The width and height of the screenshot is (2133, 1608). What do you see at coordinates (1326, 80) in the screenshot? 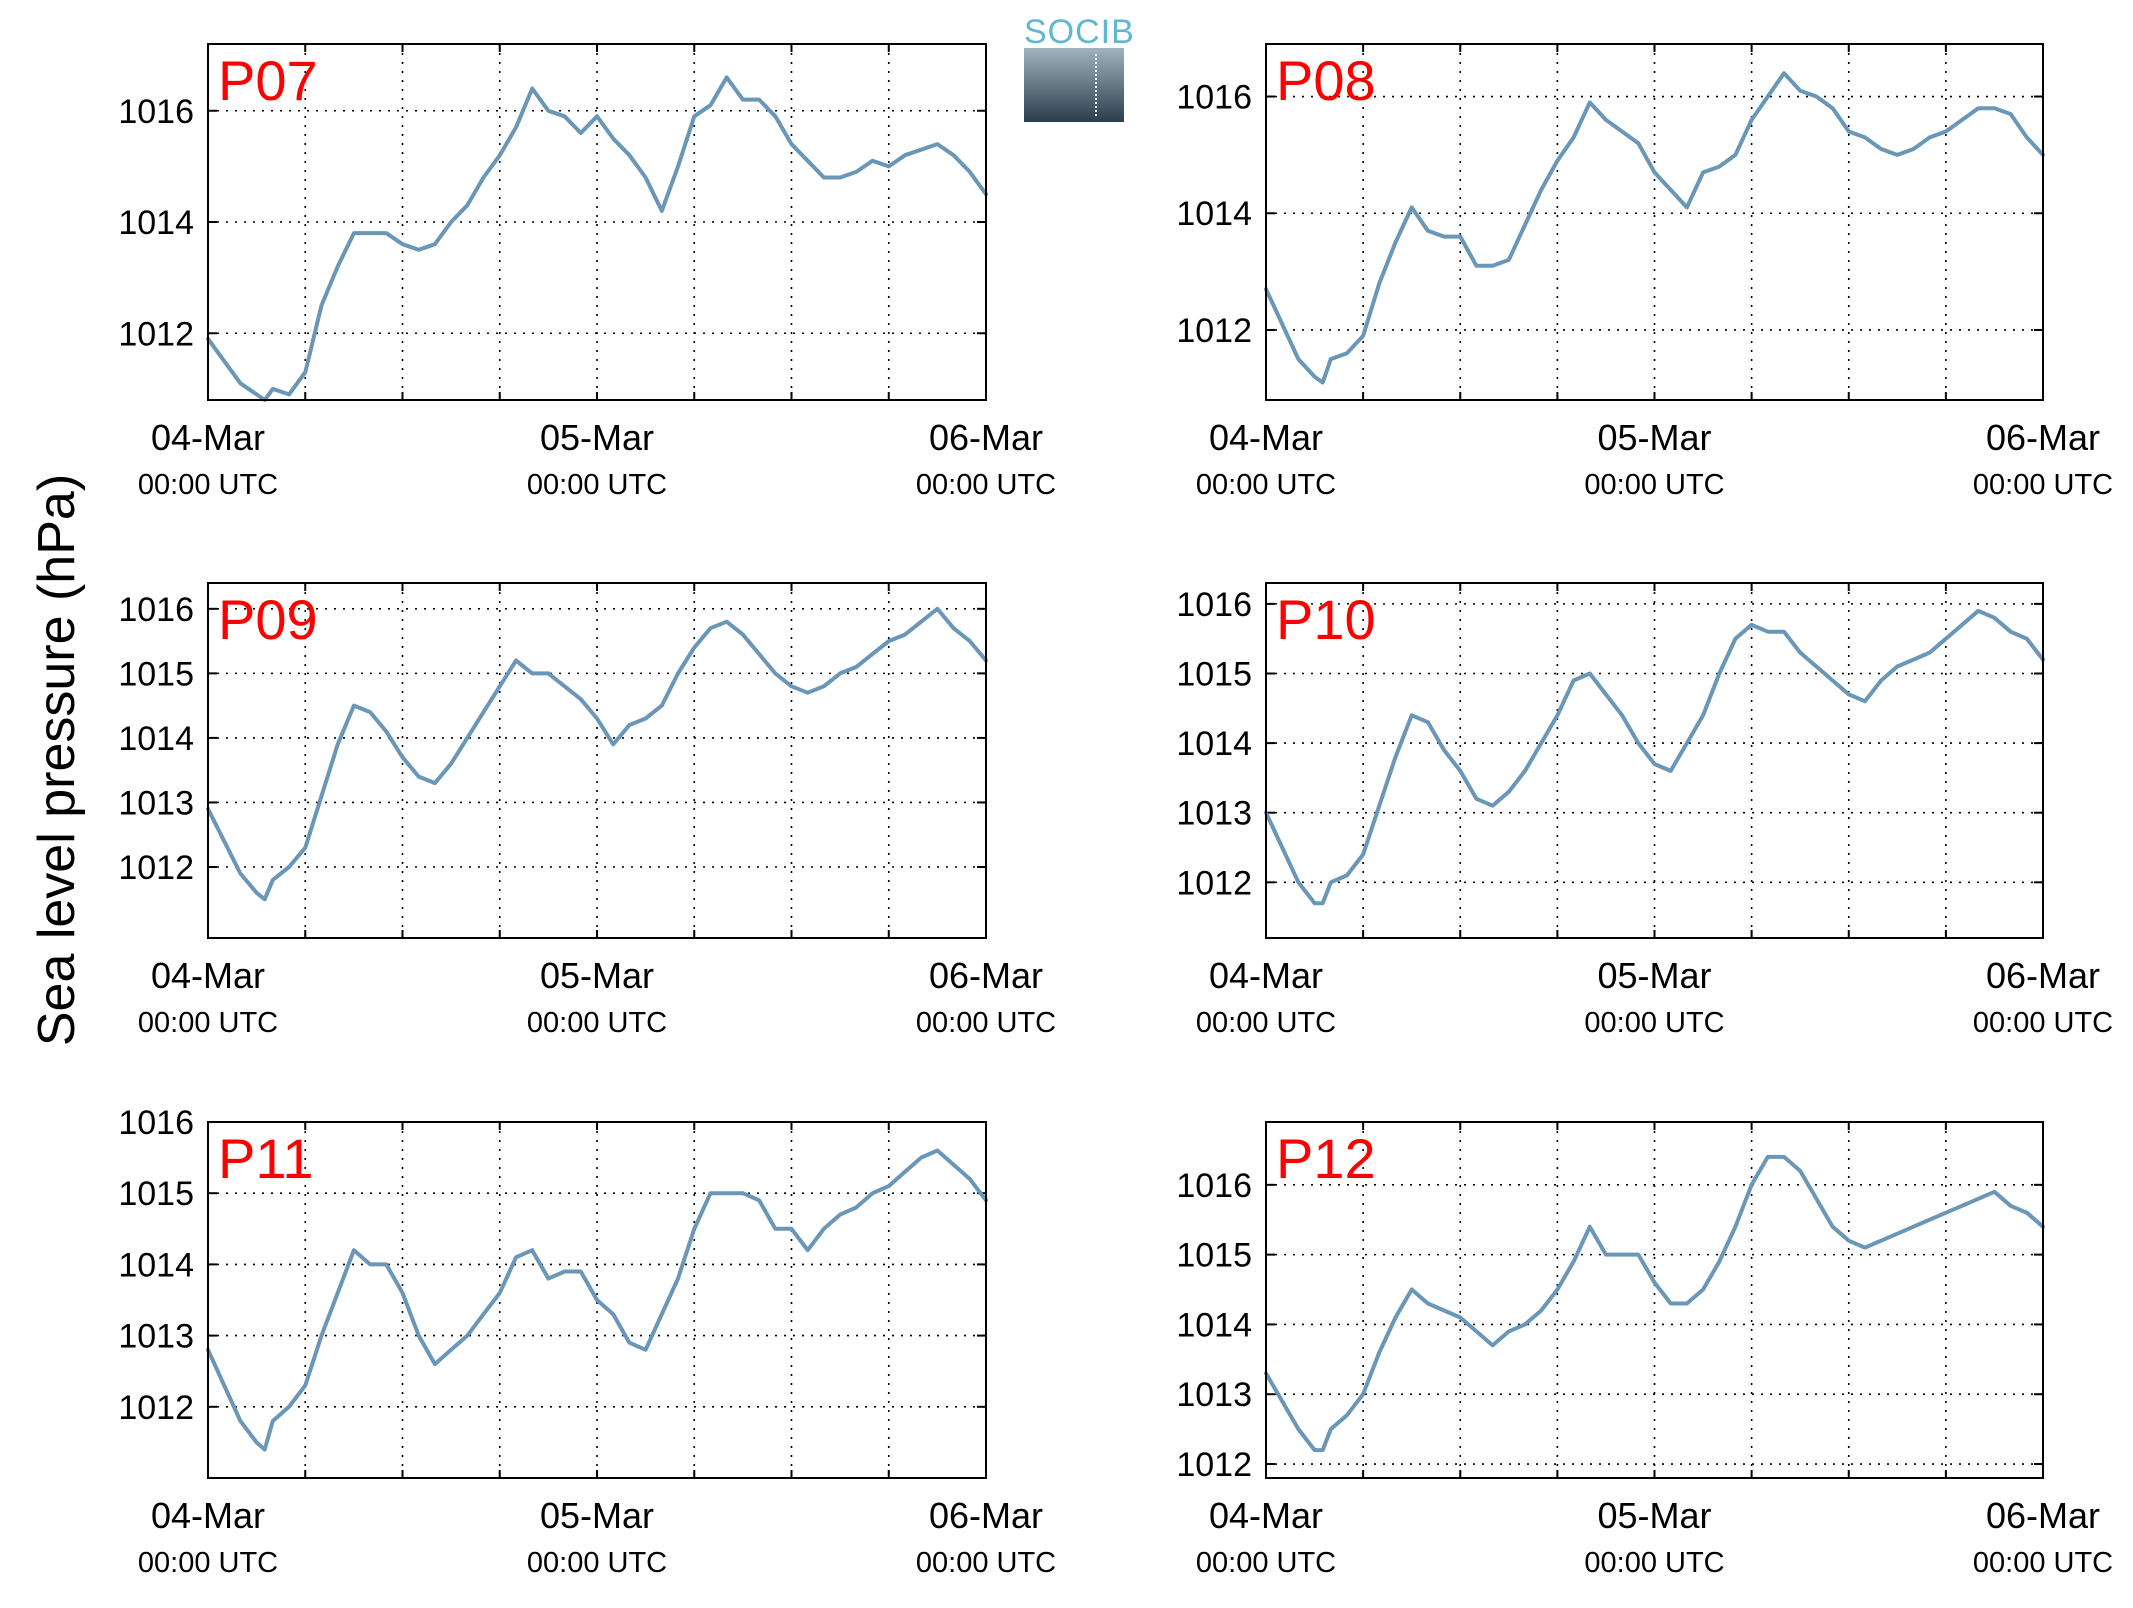
I see `station-label: P08` at bounding box center [1326, 80].